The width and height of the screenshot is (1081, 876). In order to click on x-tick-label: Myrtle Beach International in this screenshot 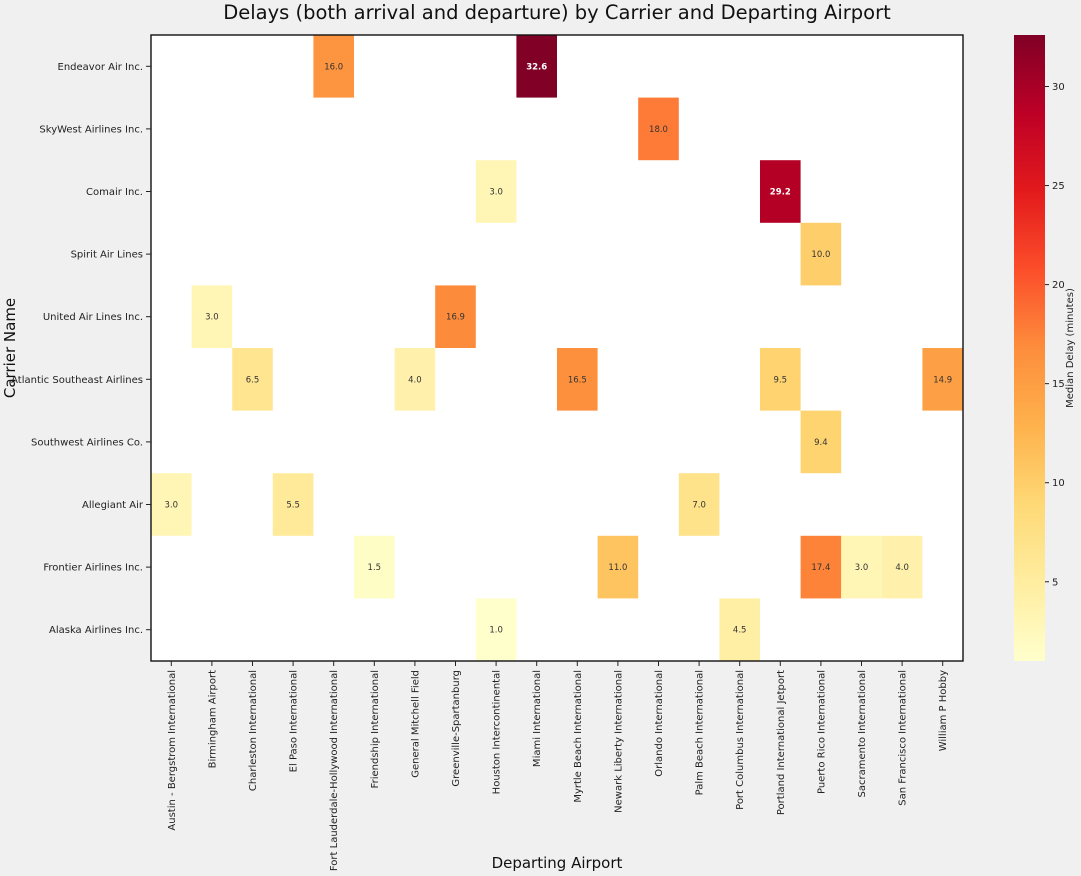, I will do `click(578, 736)`.